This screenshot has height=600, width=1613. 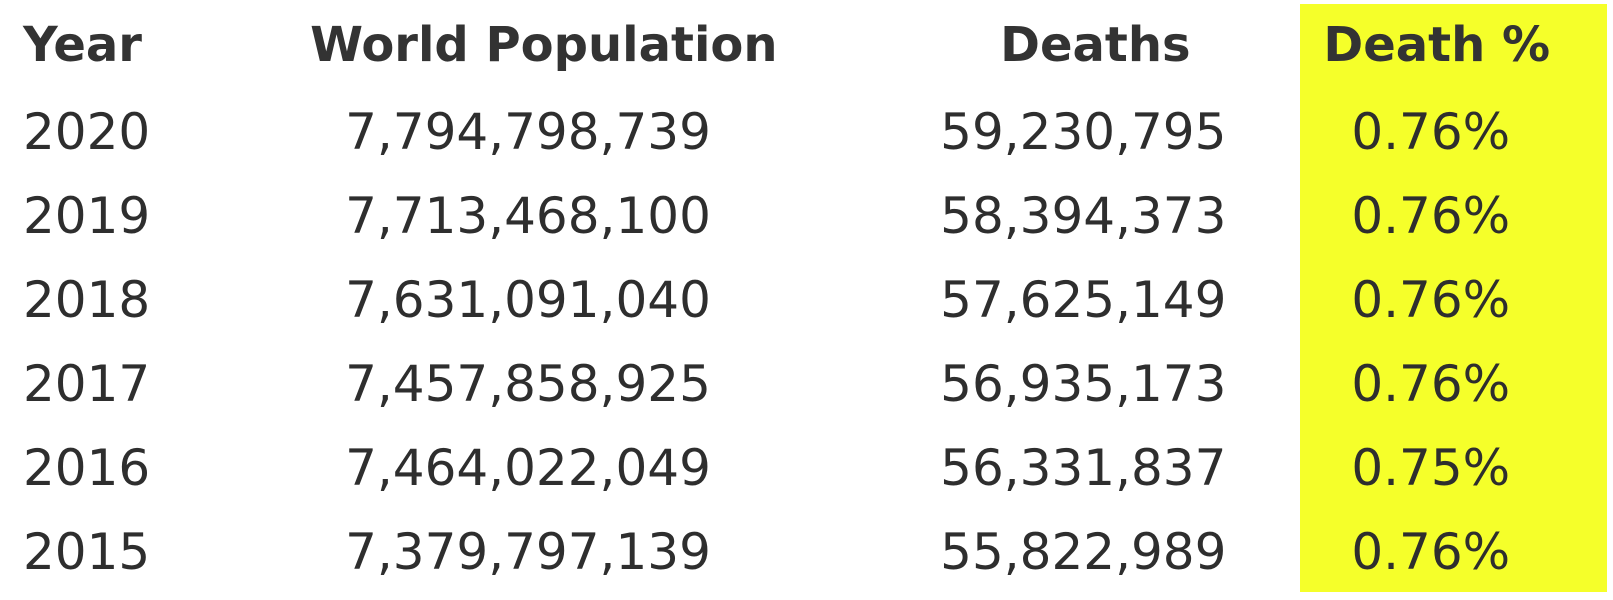 I want to click on cell-deaths: 57,625,149, so click(x=1083, y=300).